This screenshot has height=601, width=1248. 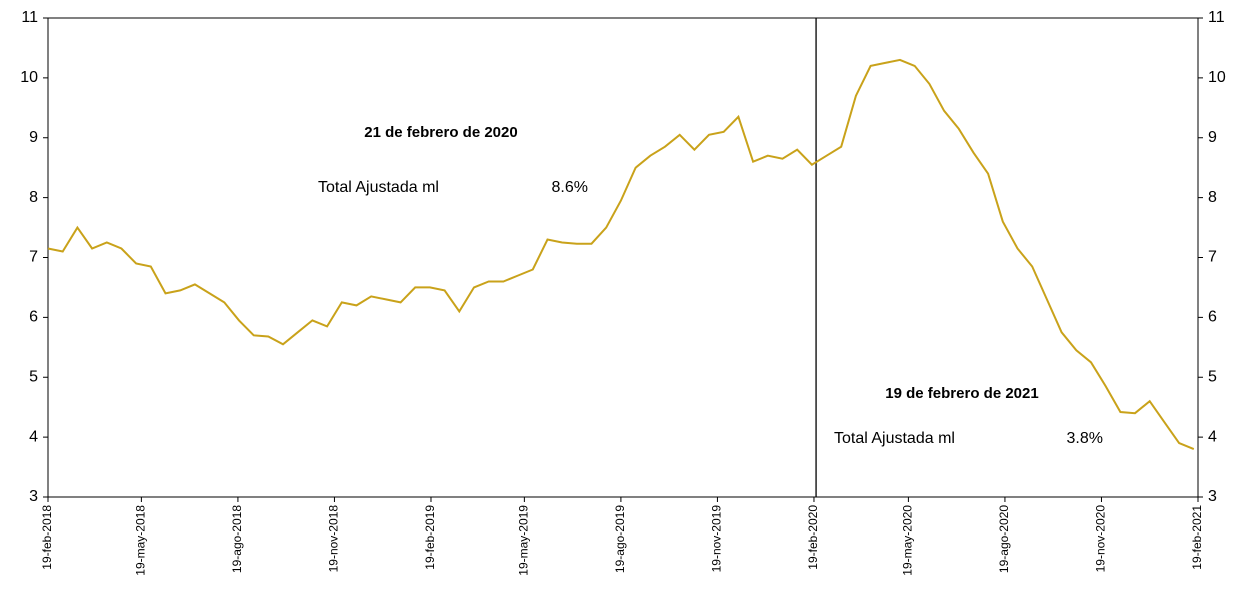 I want to click on x-tick-label: 19-may-2018, so click(x=141, y=540).